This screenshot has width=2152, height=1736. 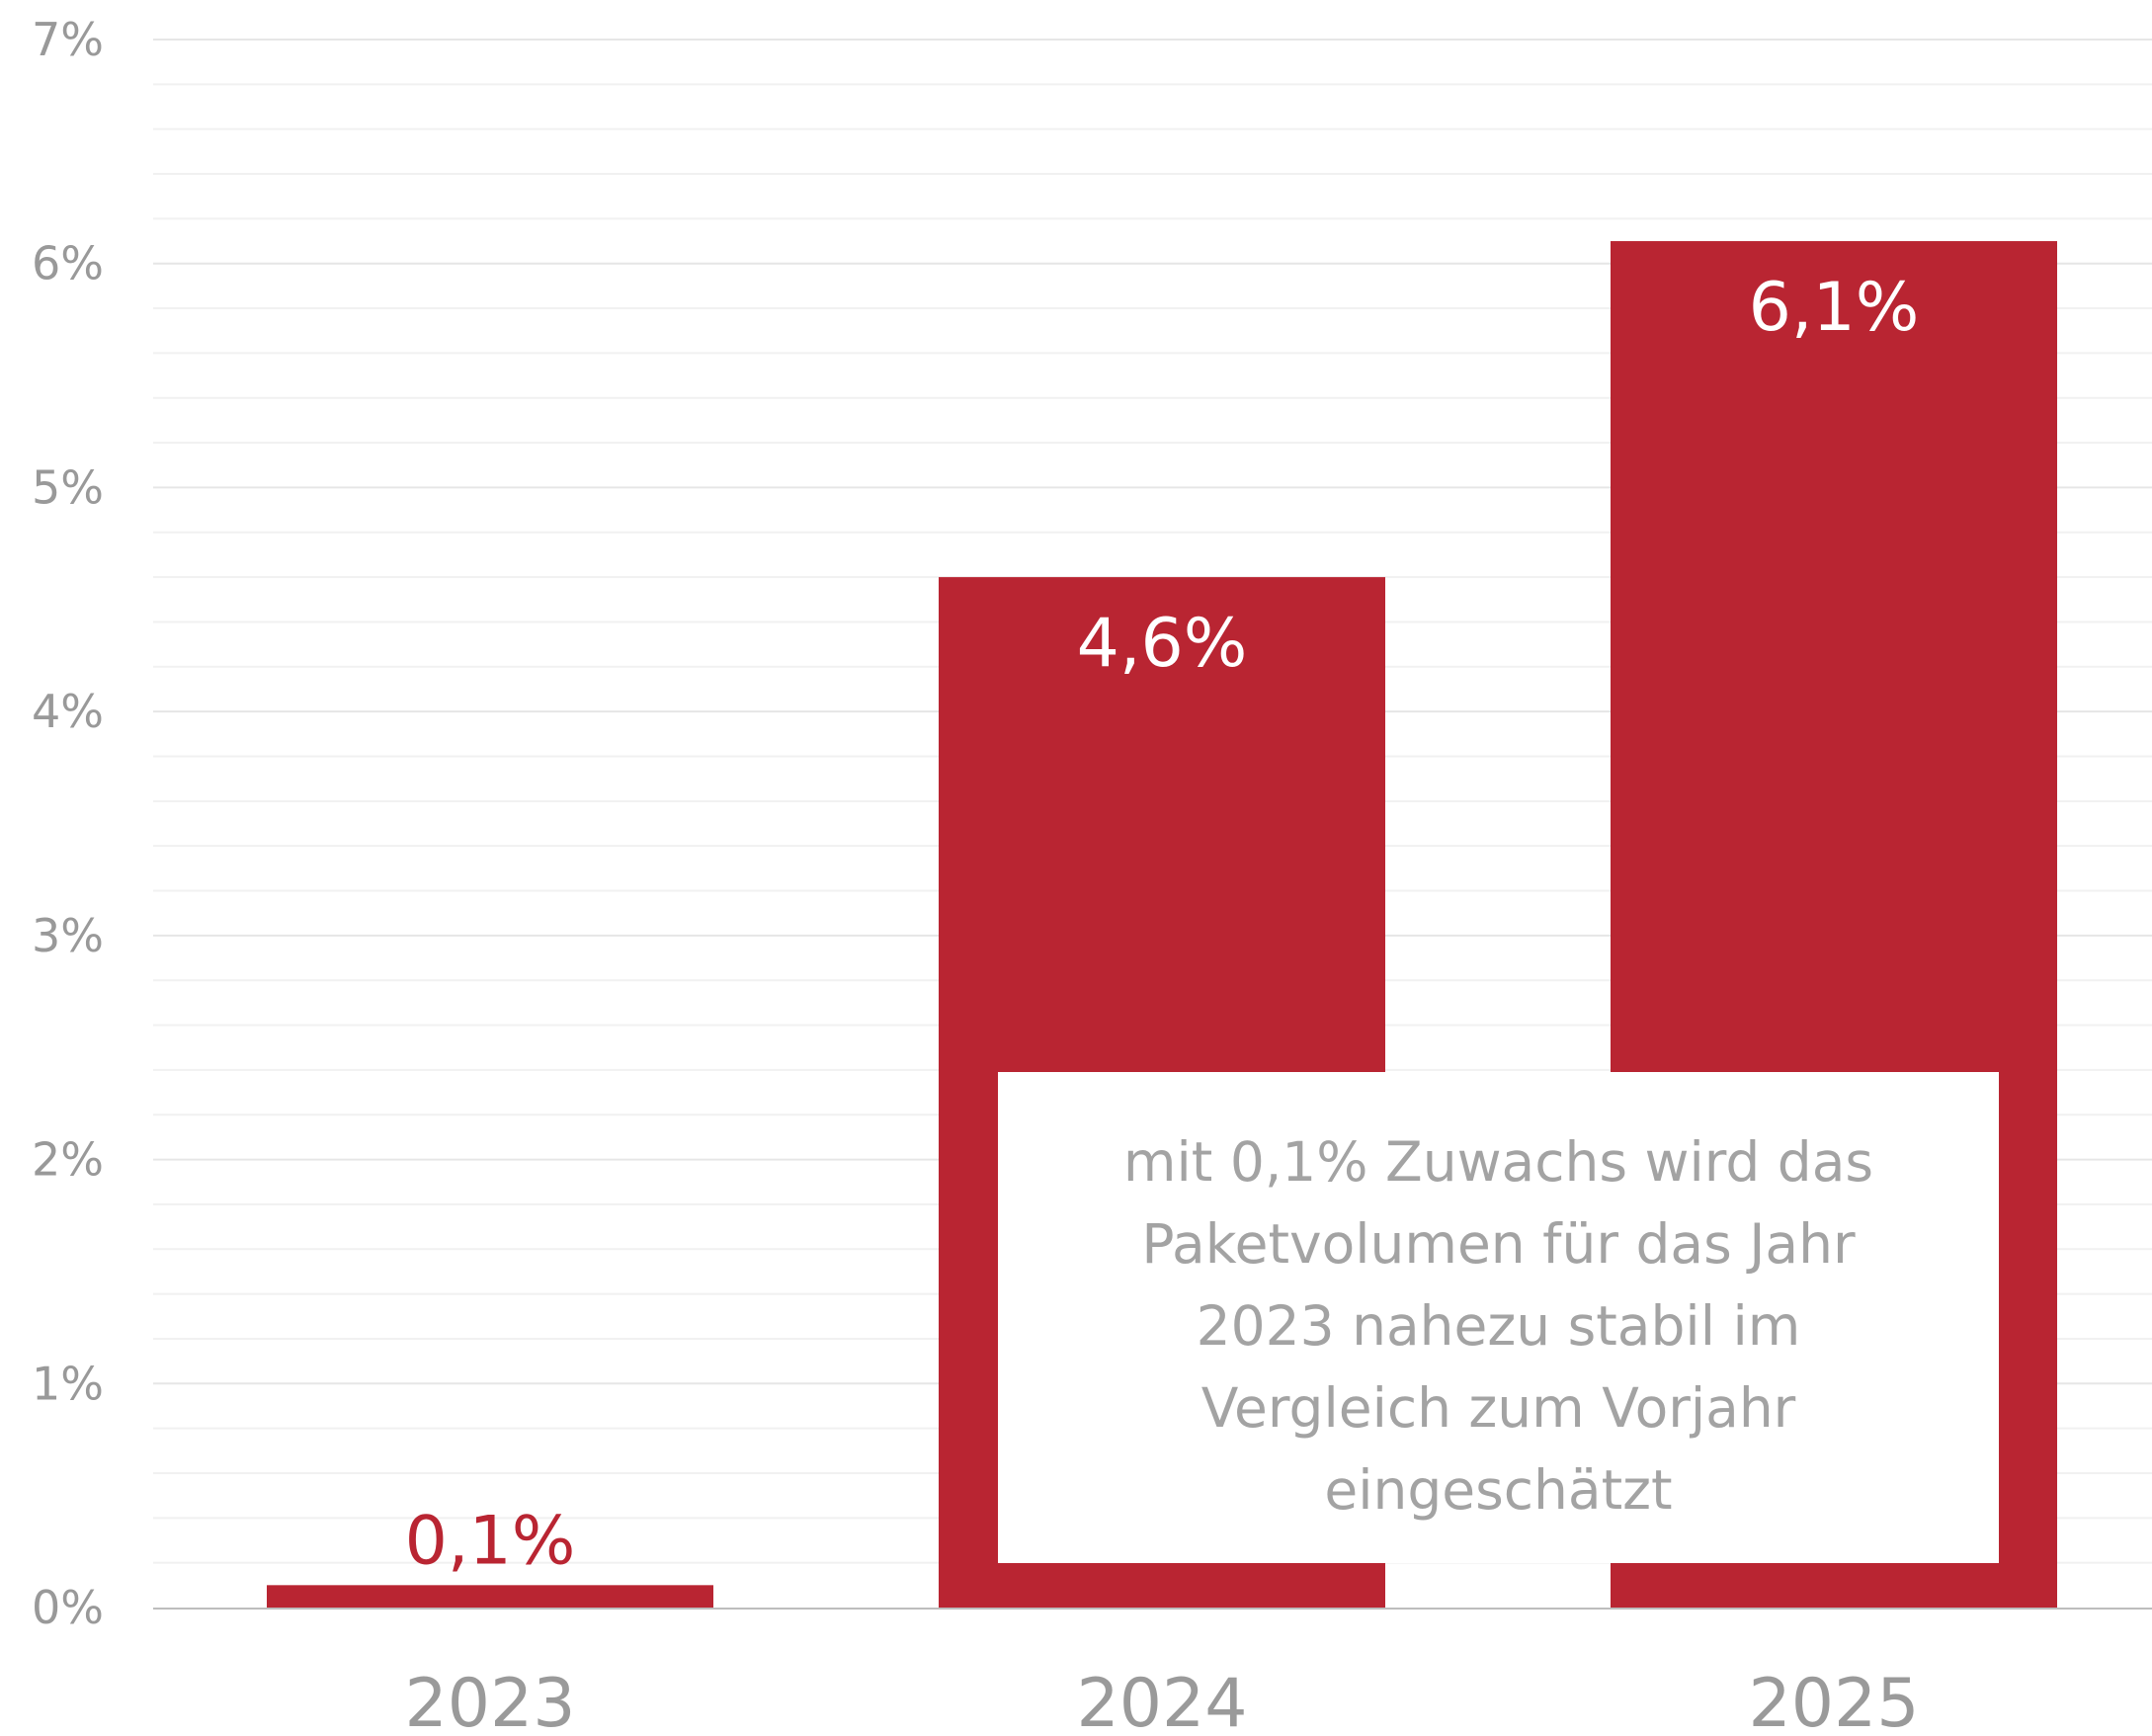 What do you see at coordinates (490, 1541) in the screenshot?
I see `data-label: 0,1%` at bounding box center [490, 1541].